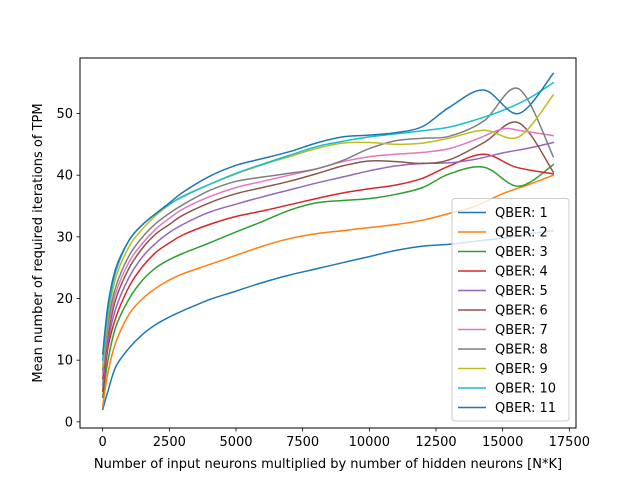 The width and height of the screenshot is (640, 480). I want to click on y-tick-label: 50, so click(64, 114).